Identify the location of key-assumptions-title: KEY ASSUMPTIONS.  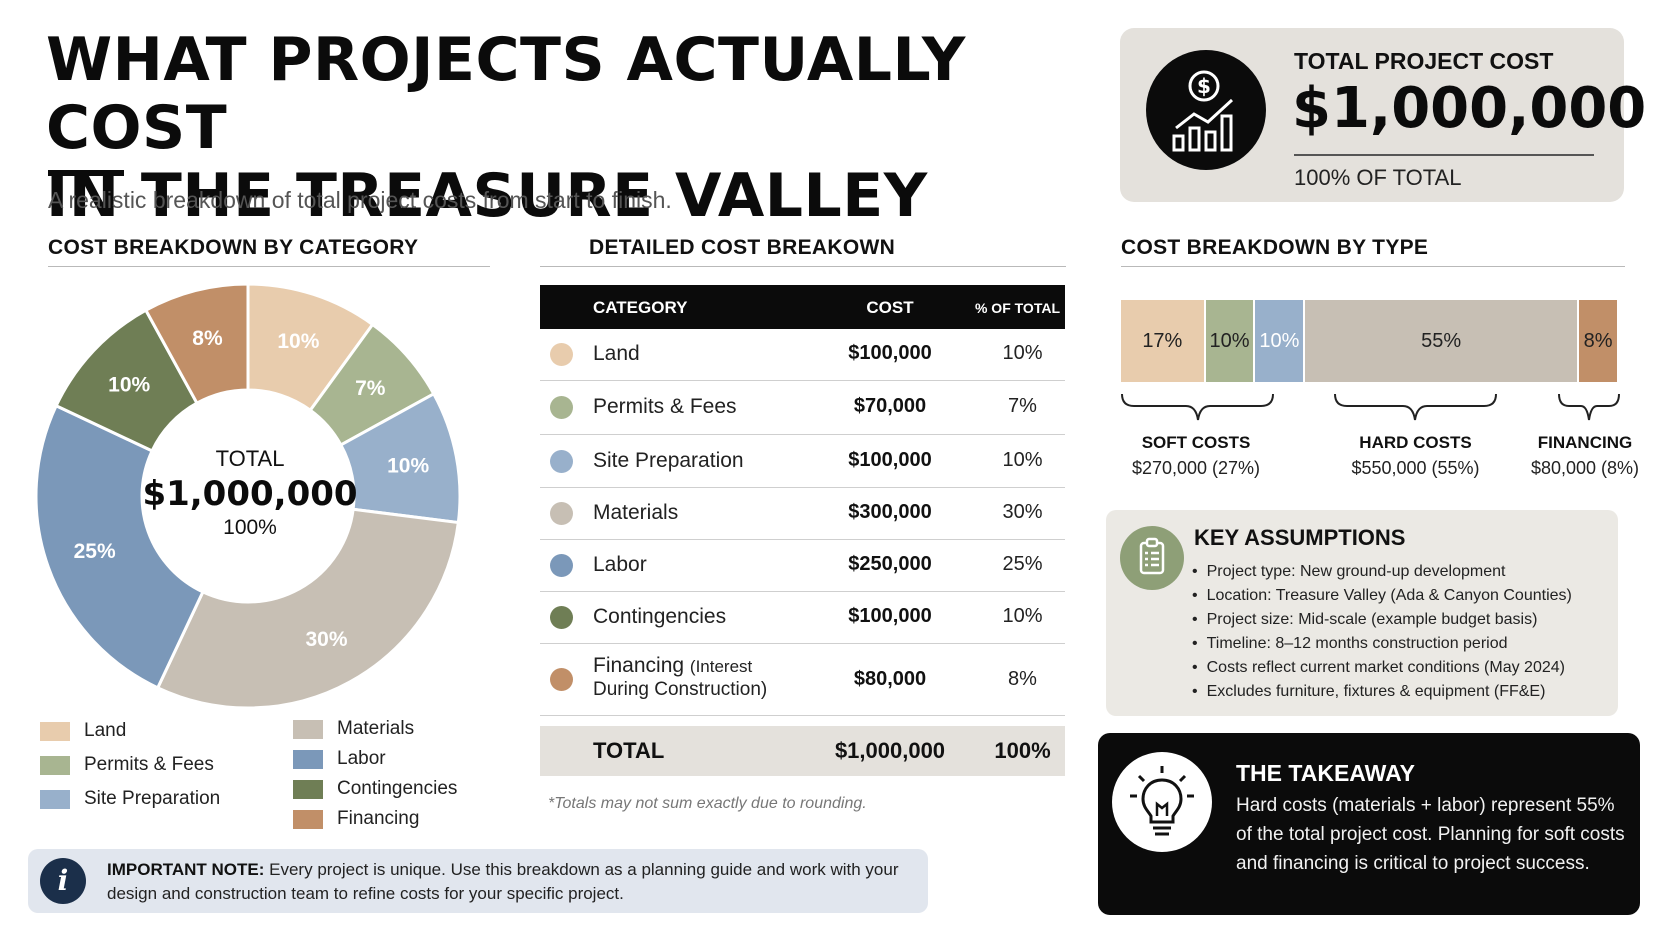
(1300, 537).